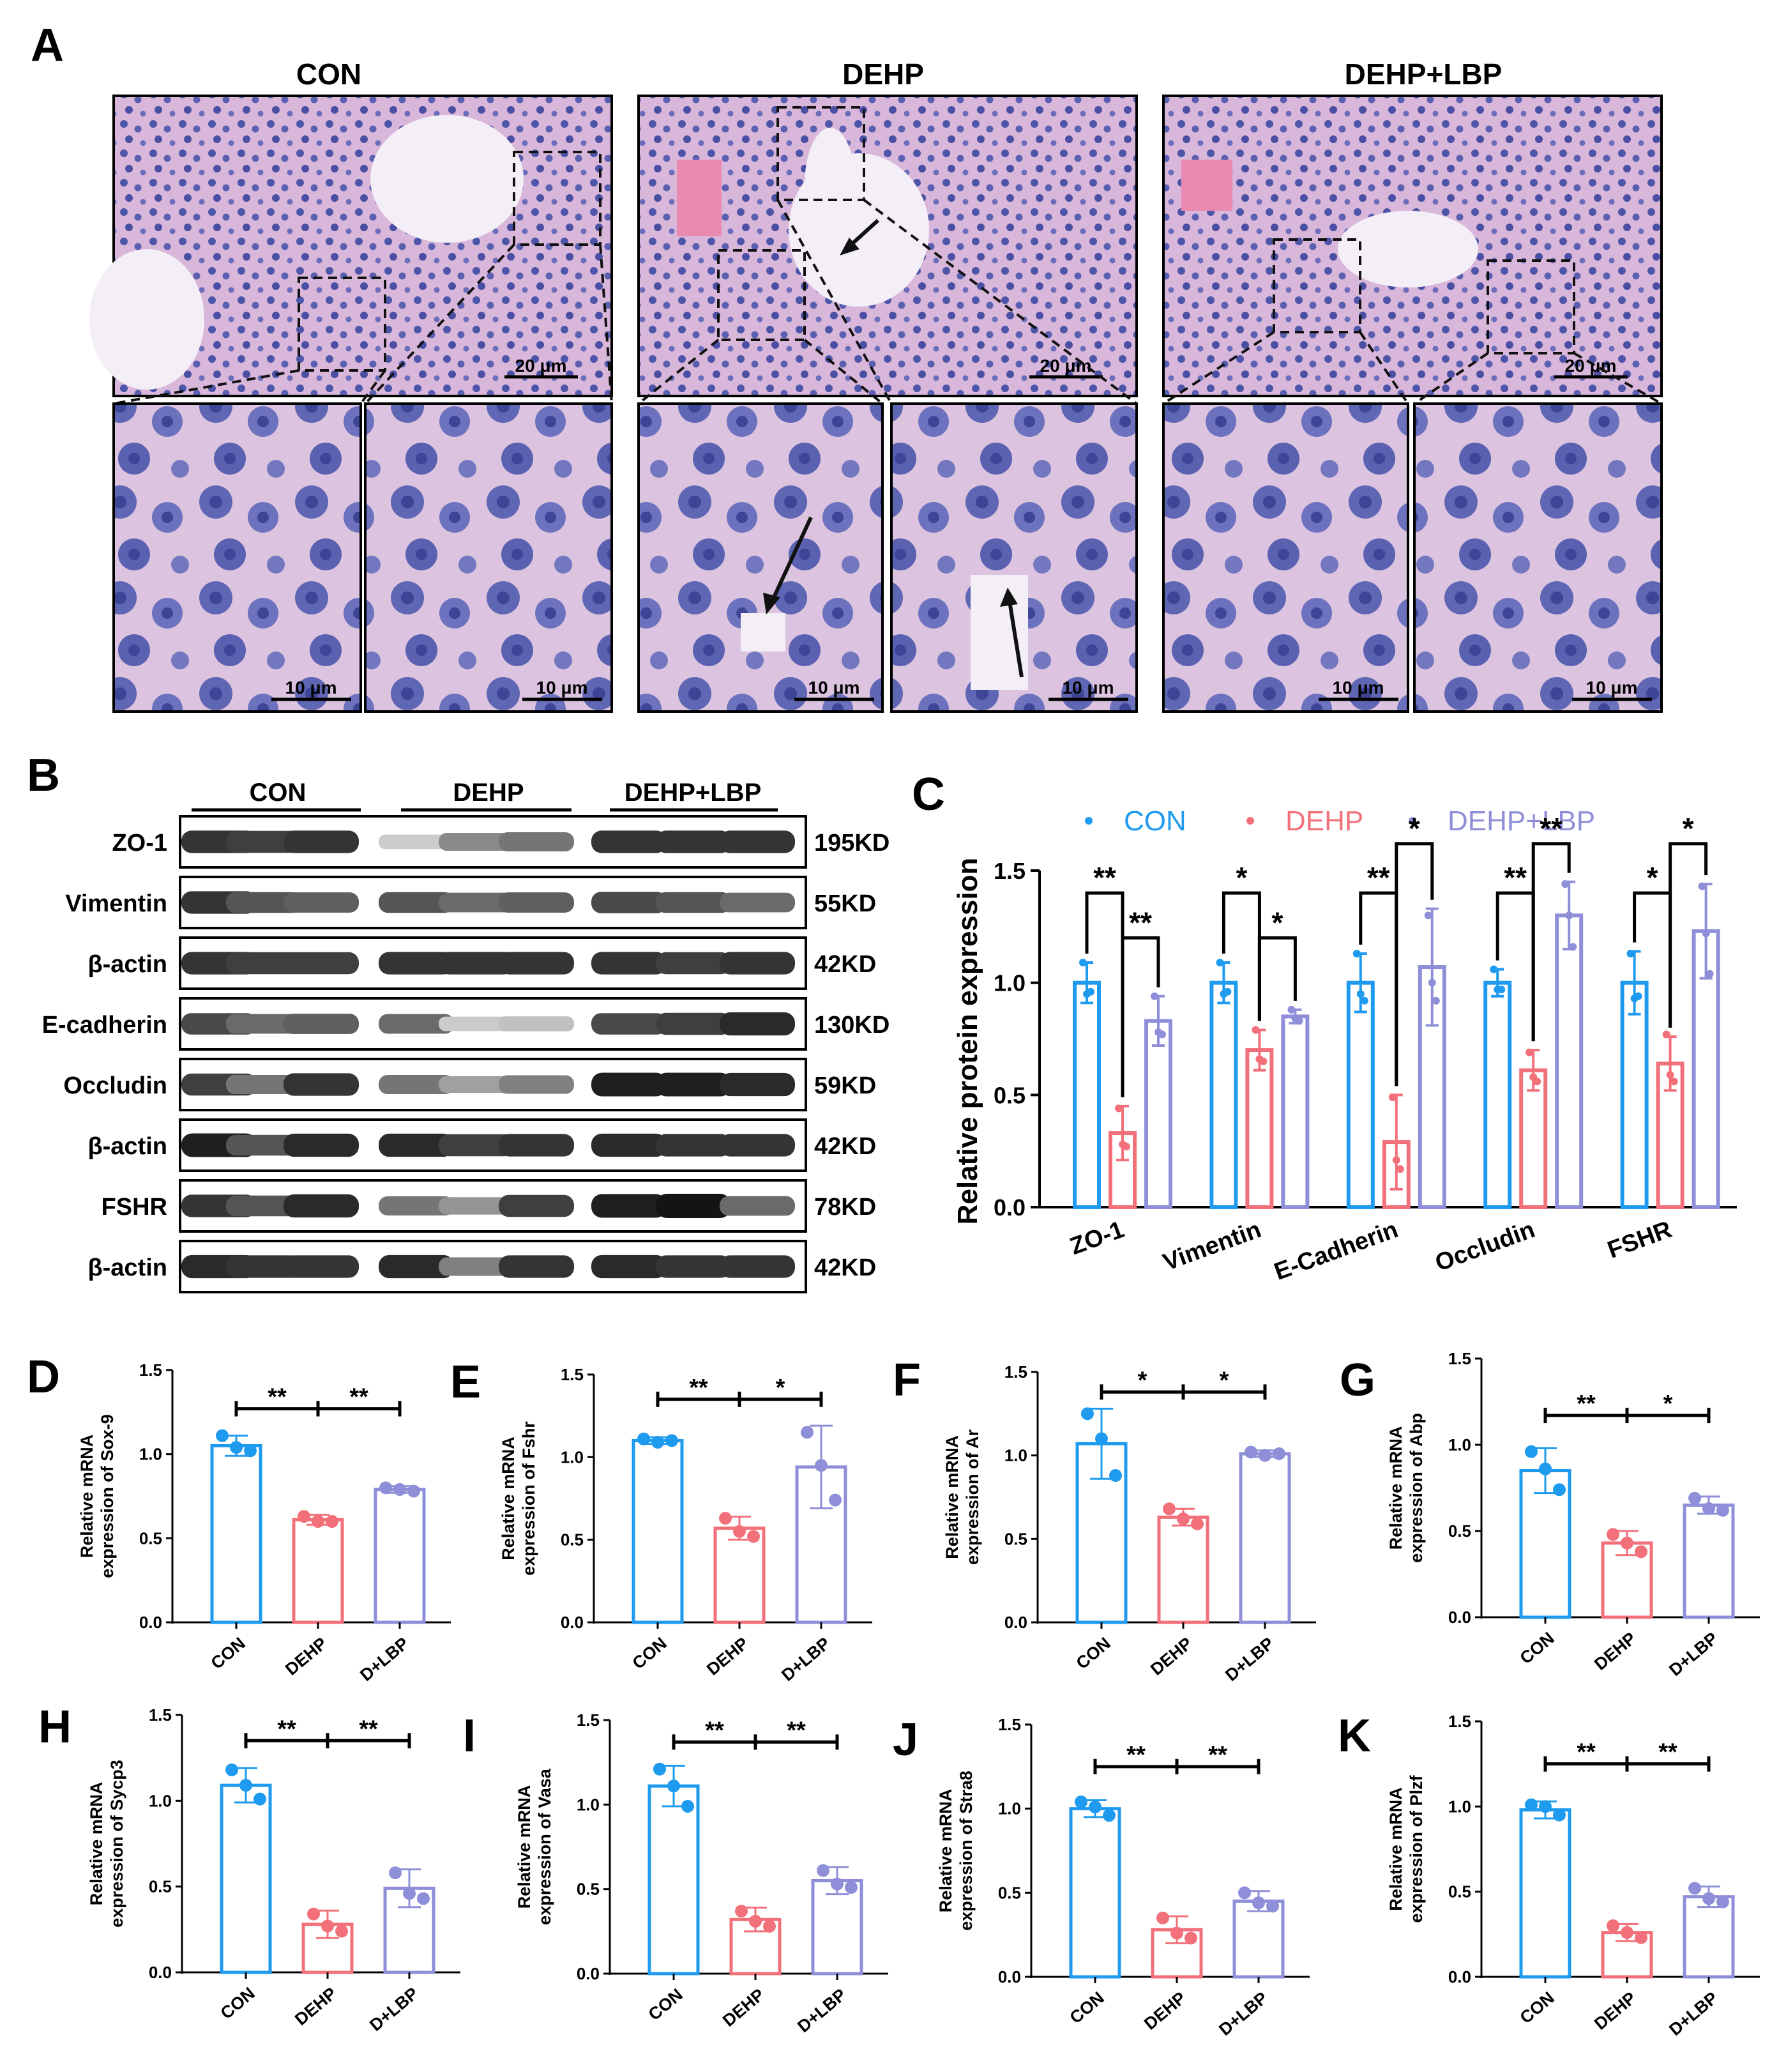  Describe the element at coordinates (1336, 1251) in the screenshot. I see `x-tick-label: E-Cadherin` at that location.